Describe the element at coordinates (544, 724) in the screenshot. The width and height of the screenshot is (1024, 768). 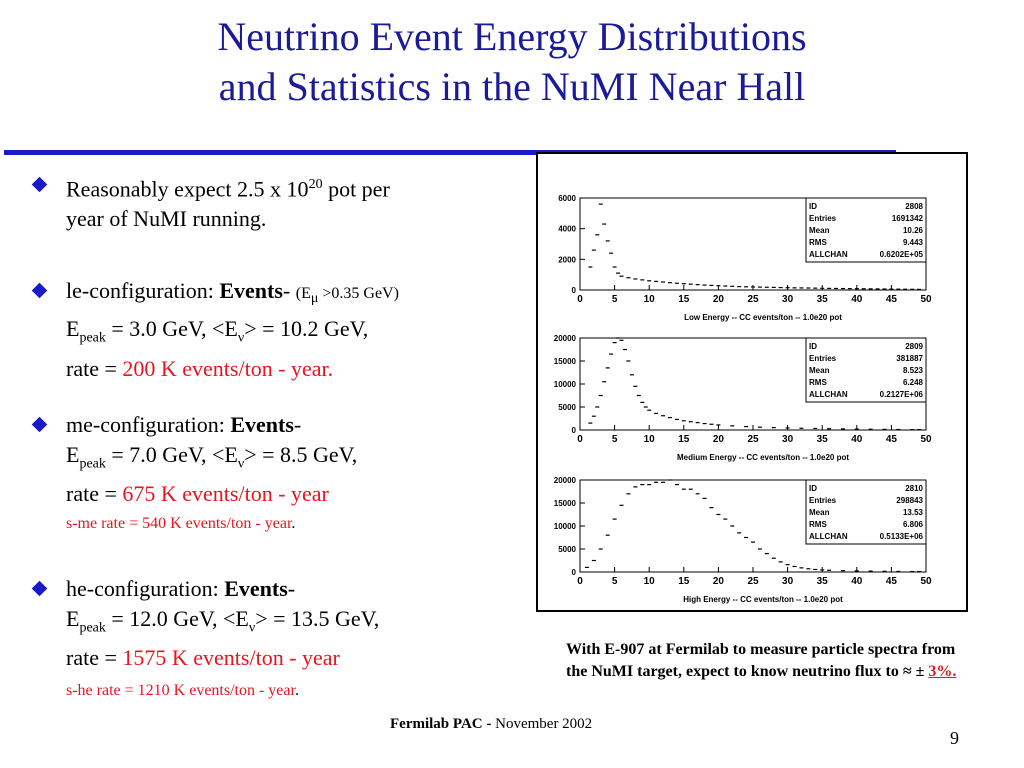
I see `footer-date: November 2002` at that location.